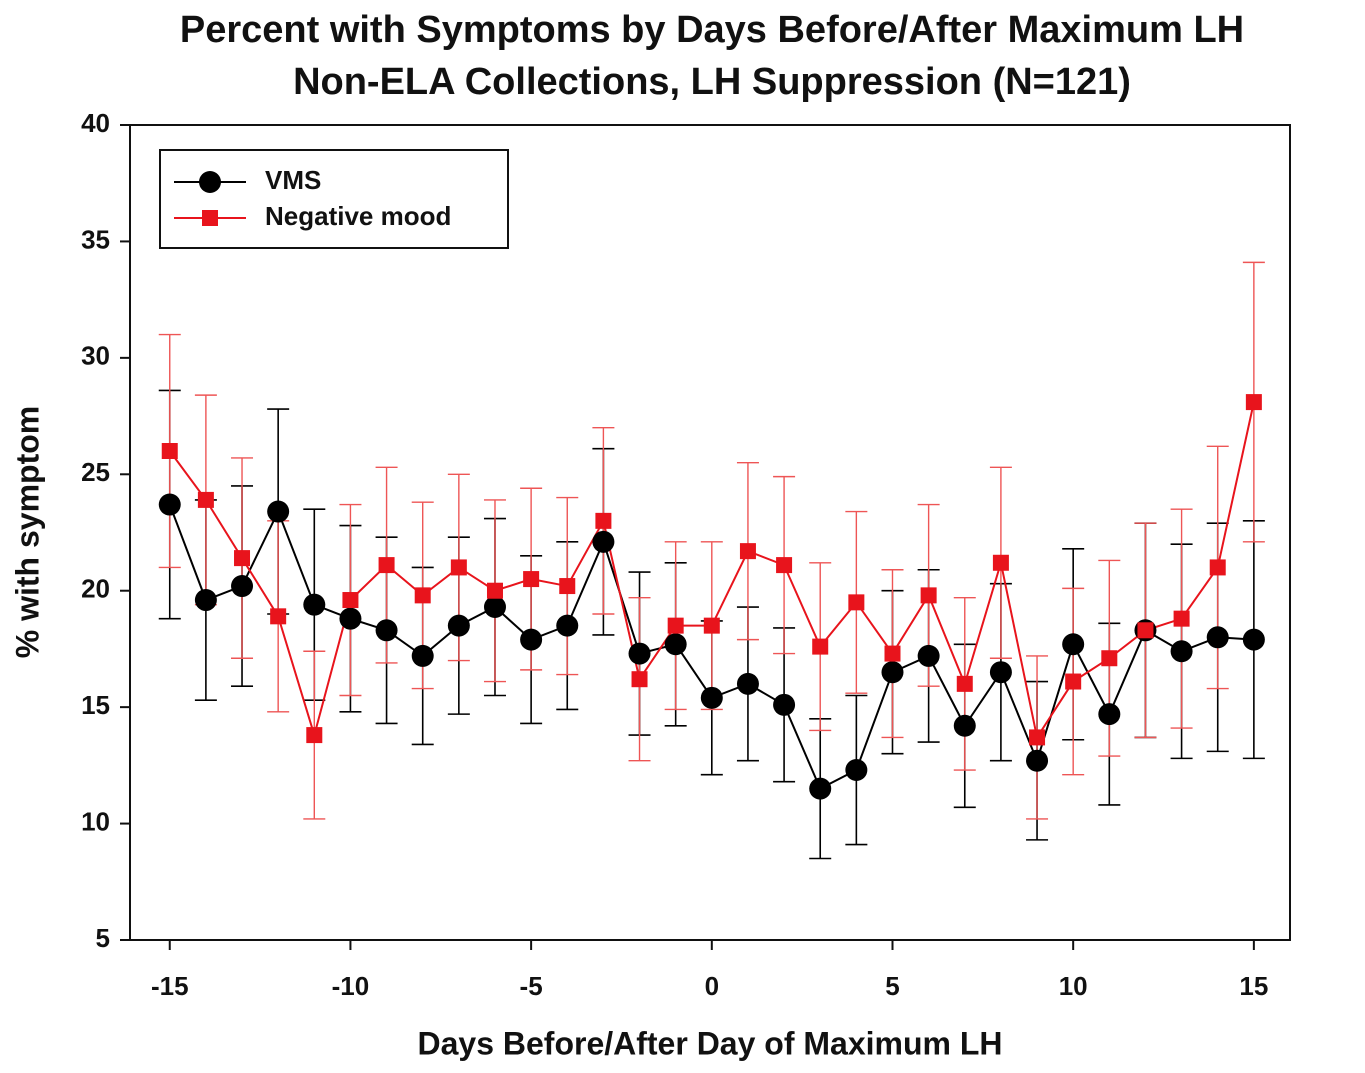 The height and width of the screenshot is (1073, 1365). Describe the element at coordinates (531, 986) in the screenshot. I see `x-tick-label: -5` at that location.